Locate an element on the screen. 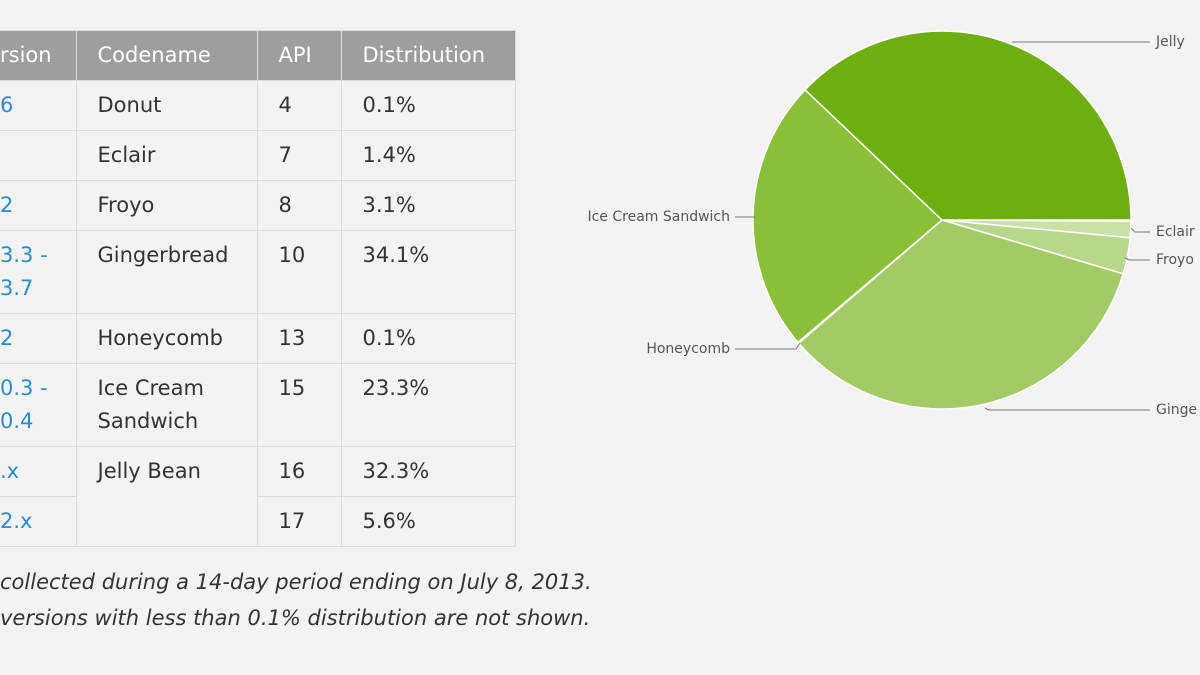 Image resolution: width=1200 pixels, height=675 pixels. table-row: 2 Honeycomb 13 0.1% is located at coordinates (258, 338).